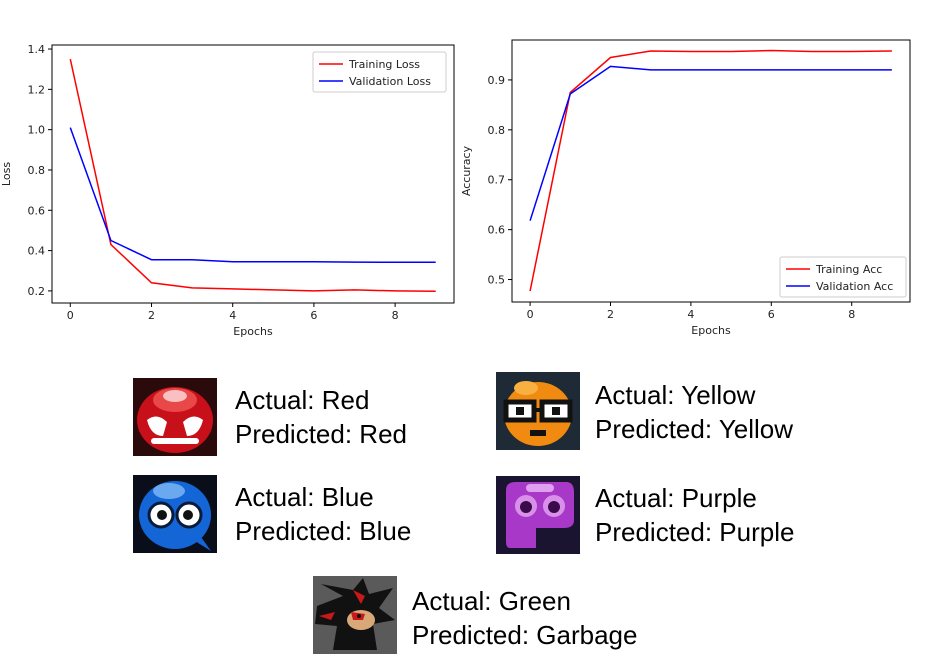  What do you see at coordinates (37, 251) in the screenshot?
I see `y-tick-label: 0.4` at bounding box center [37, 251].